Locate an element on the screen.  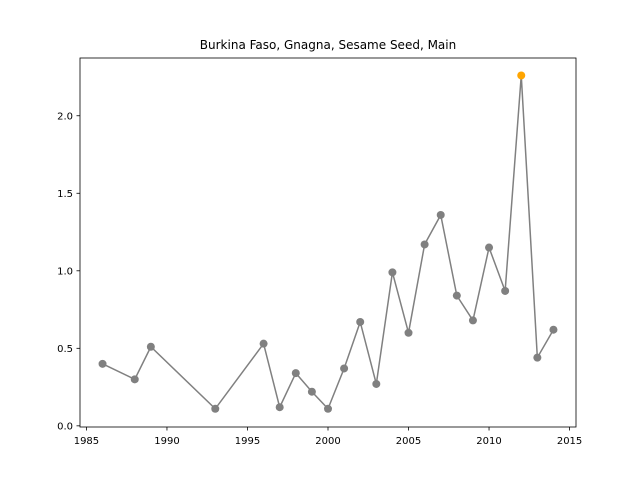
x-tick-label: 1985 is located at coordinates (86, 441).